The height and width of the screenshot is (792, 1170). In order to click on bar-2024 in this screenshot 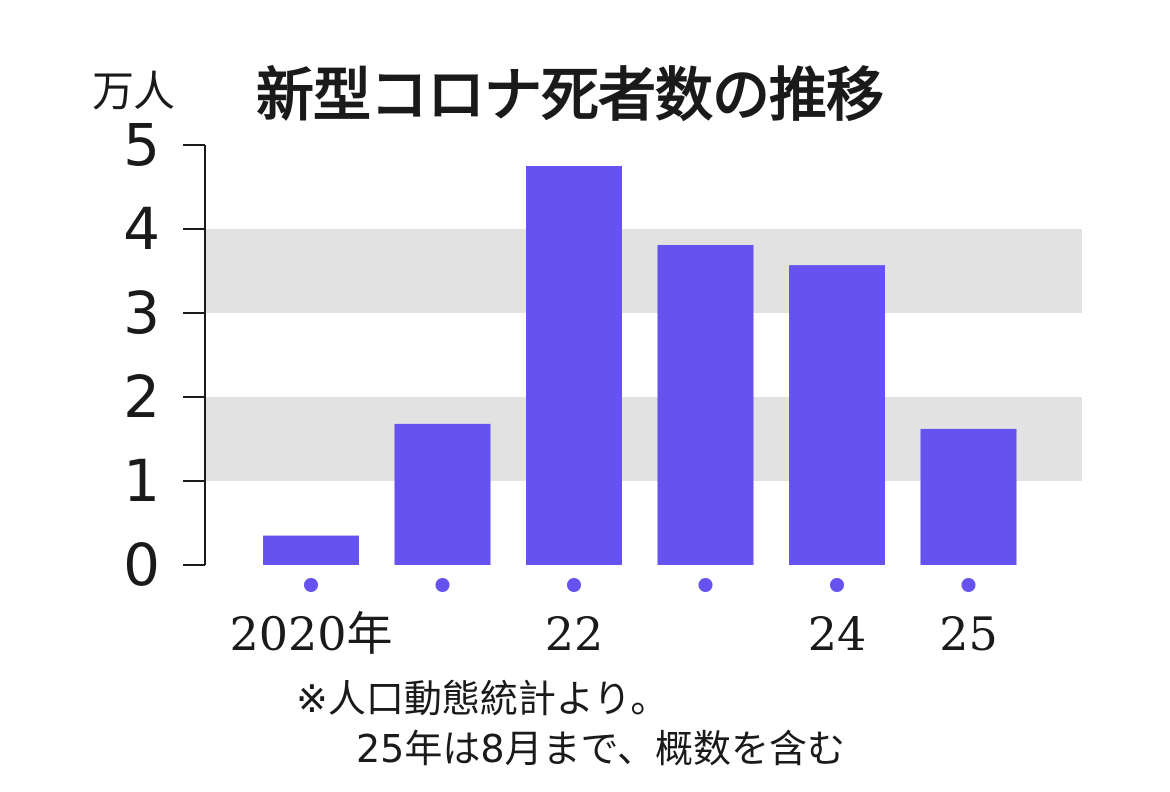, I will do `click(837, 415)`.